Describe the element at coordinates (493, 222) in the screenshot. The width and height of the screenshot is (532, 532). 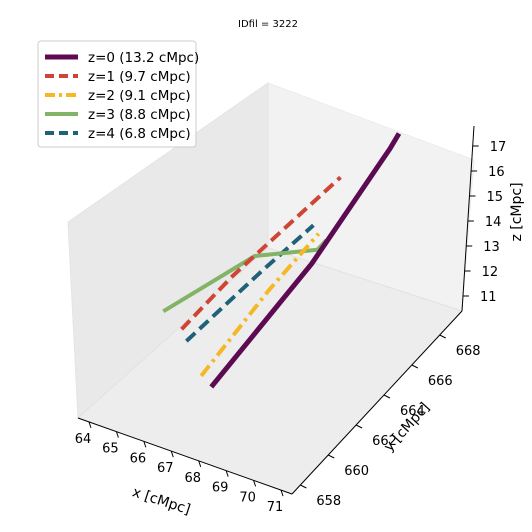
I see `z-tick-label: 14` at that location.